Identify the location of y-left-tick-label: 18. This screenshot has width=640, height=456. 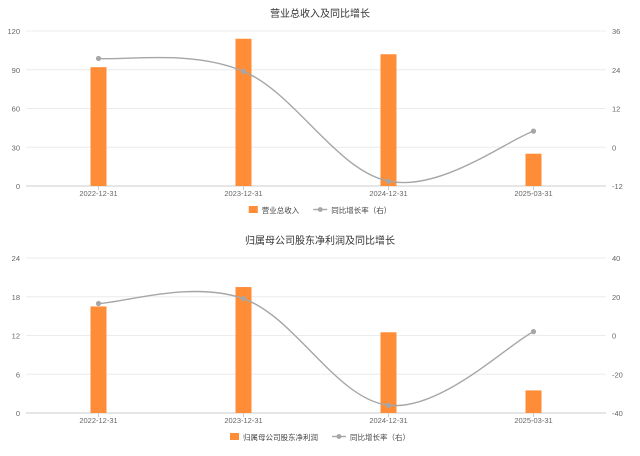
(16, 297).